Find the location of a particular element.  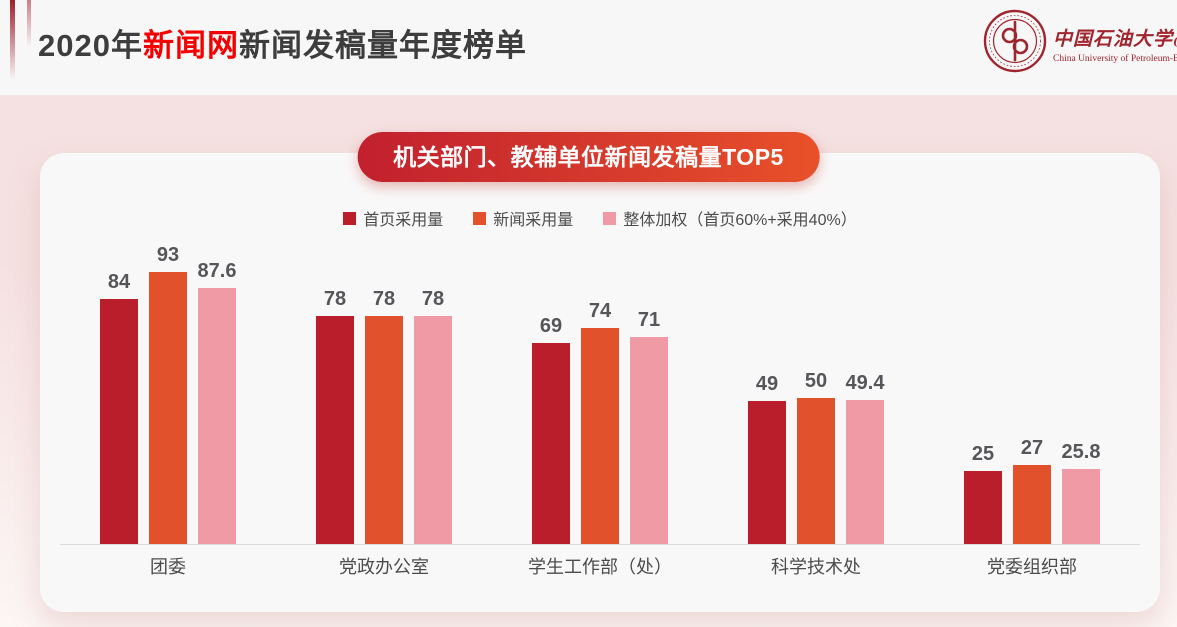

bar-value-label: 50 is located at coordinates (816, 381).